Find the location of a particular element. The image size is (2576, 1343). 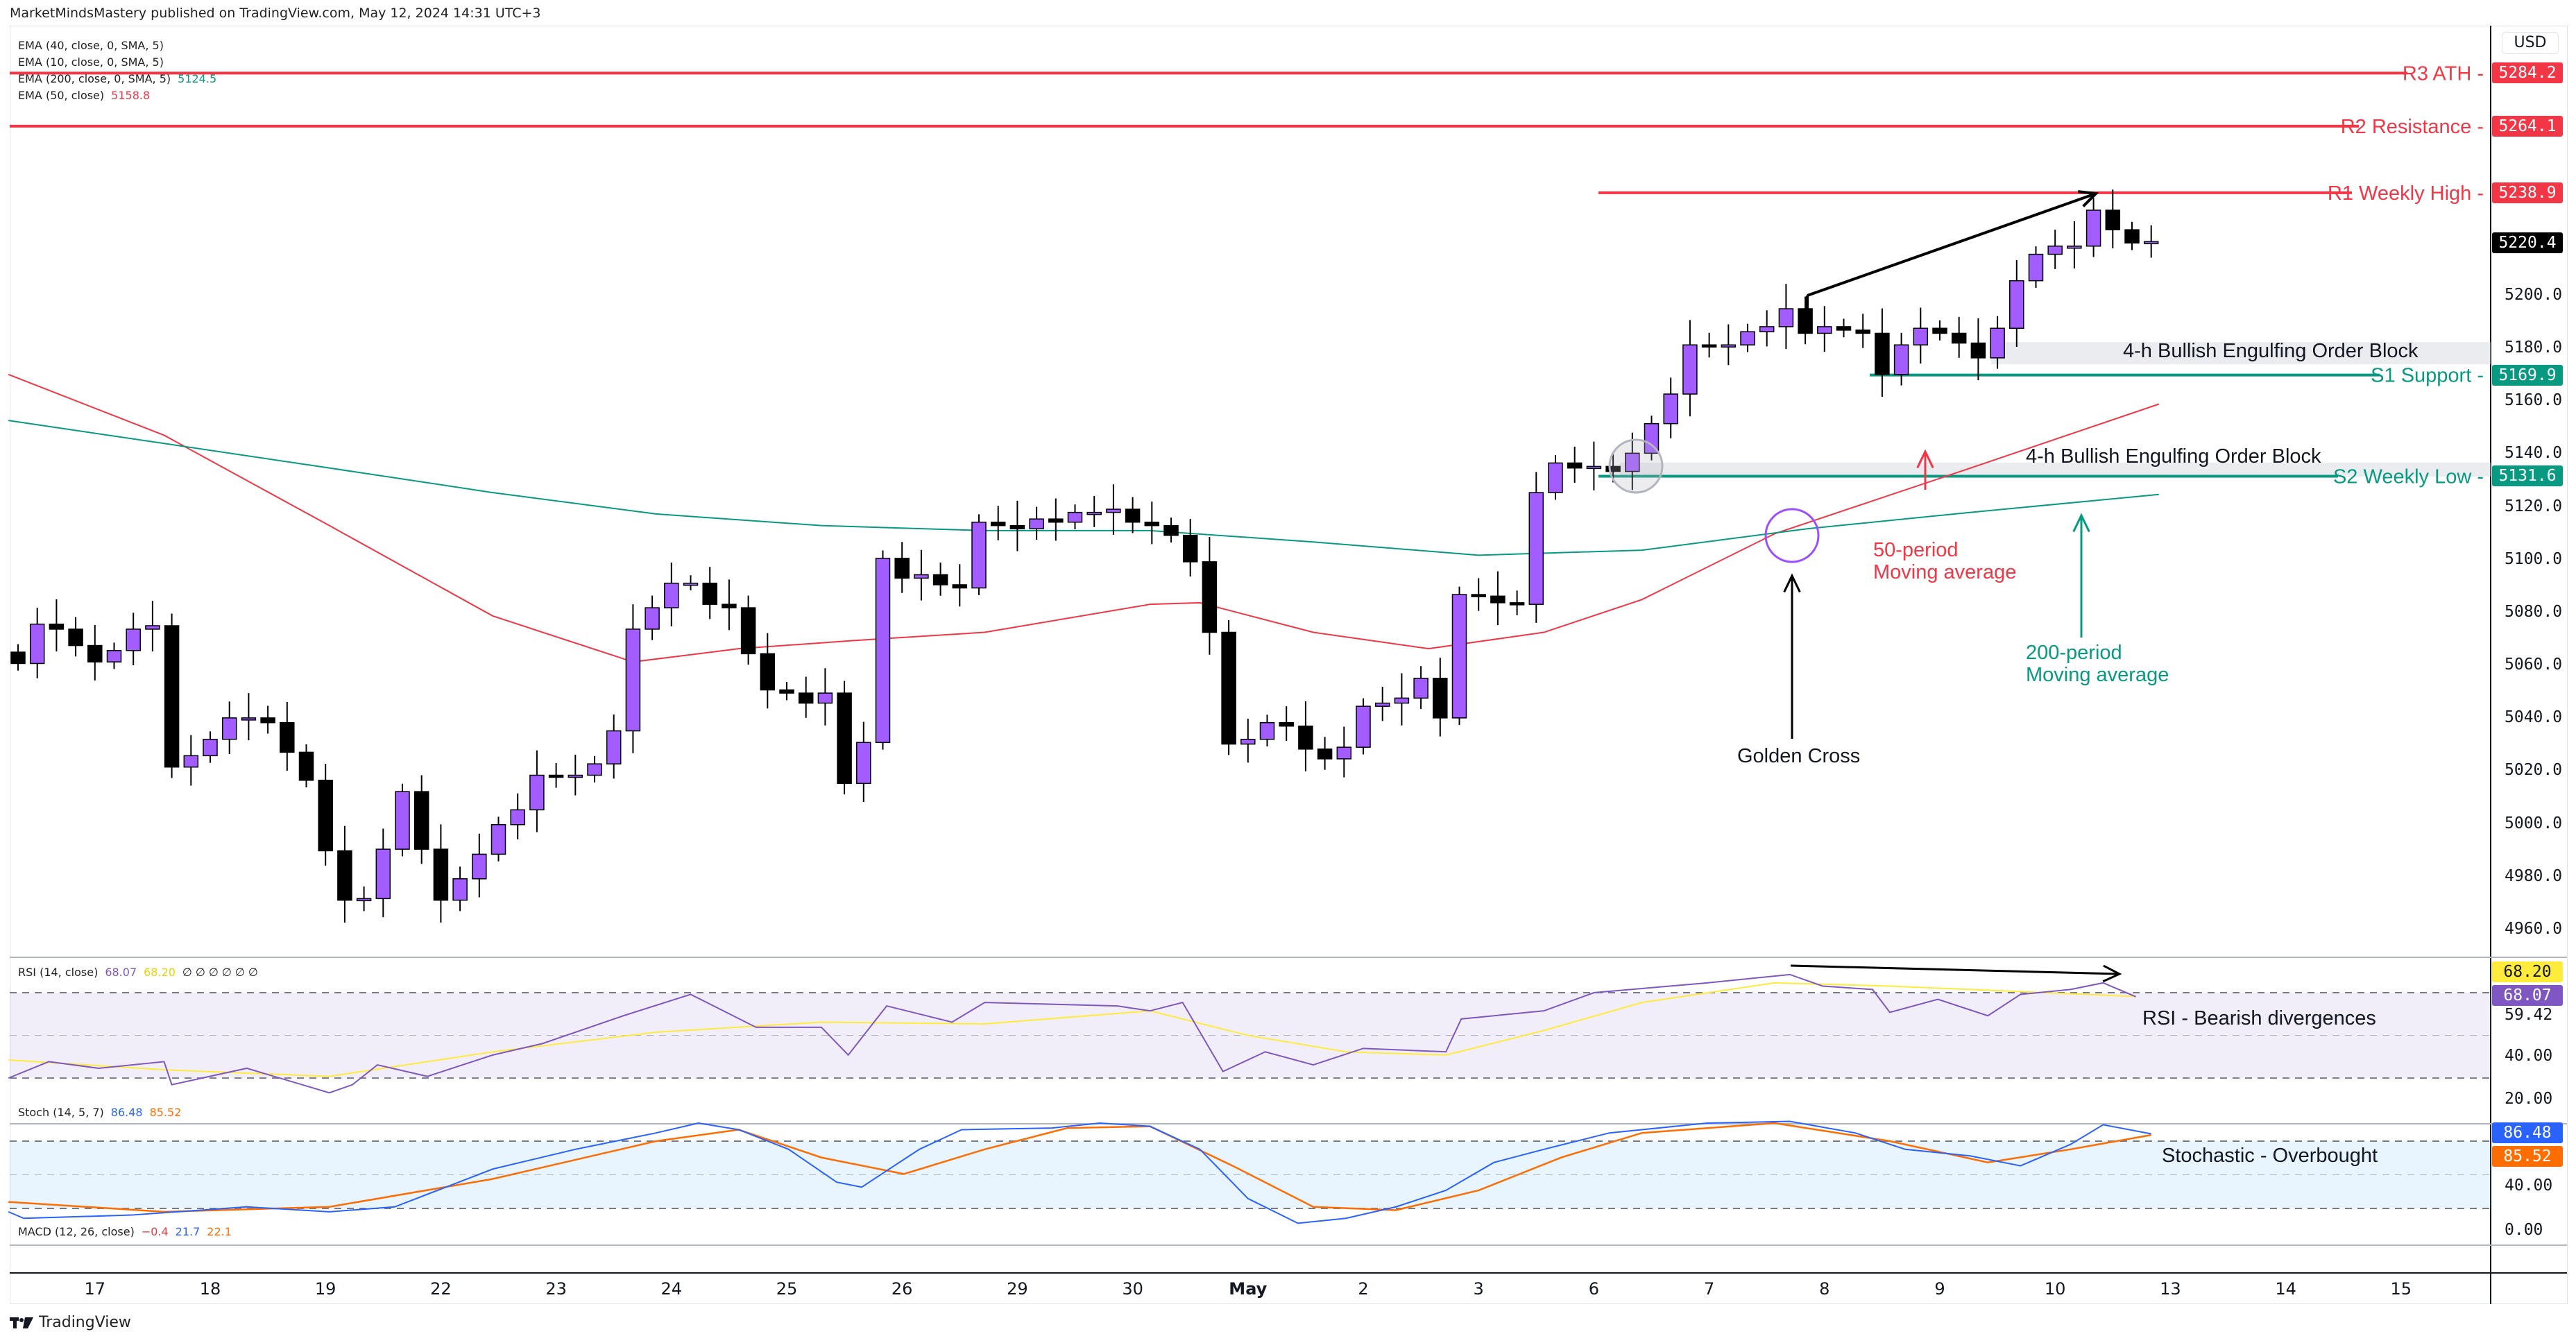

level-price-tag: 5238.9 is located at coordinates (2527, 193).